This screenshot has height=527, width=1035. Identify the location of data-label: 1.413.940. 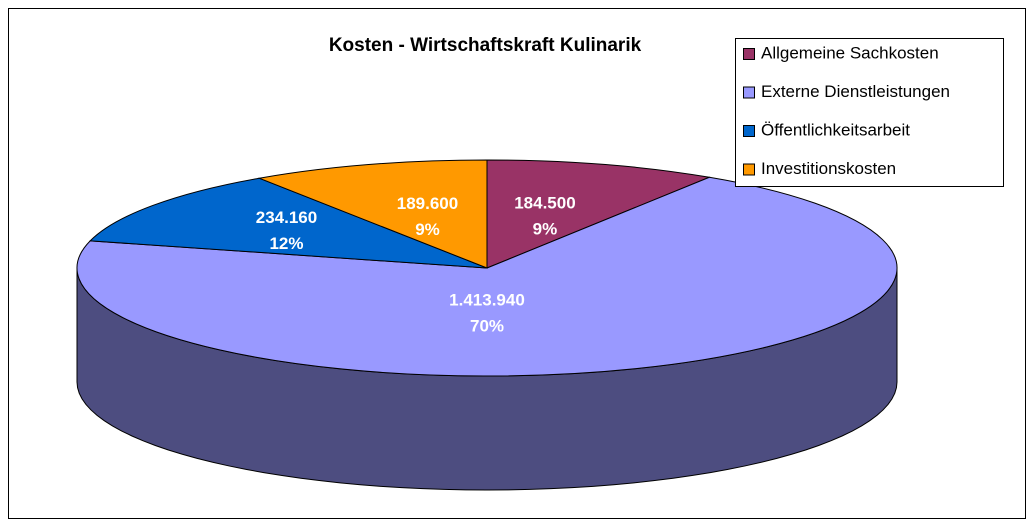
(487, 299).